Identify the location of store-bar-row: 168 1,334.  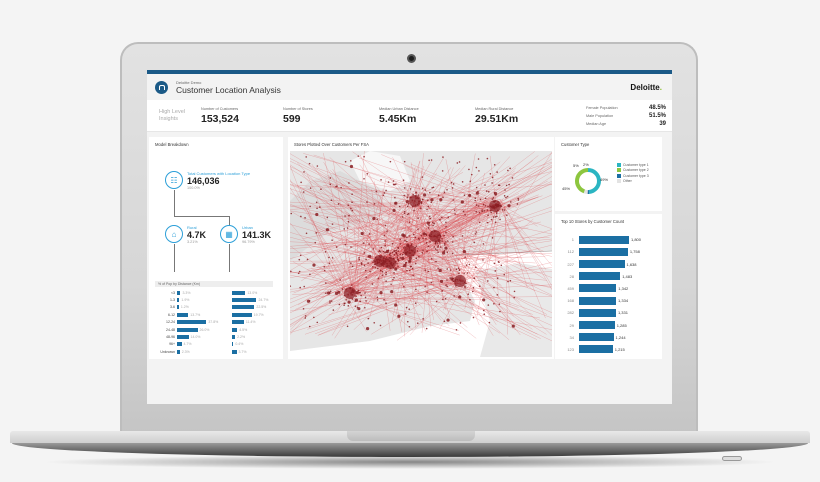
(598, 300).